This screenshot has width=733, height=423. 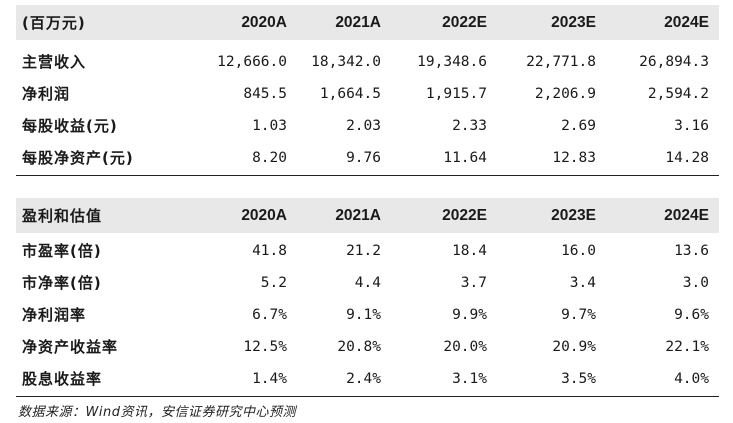 What do you see at coordinates (252, 62) in the screenshot?
I see `table-cell: 12,666.0` at bounding box center [252, 62].